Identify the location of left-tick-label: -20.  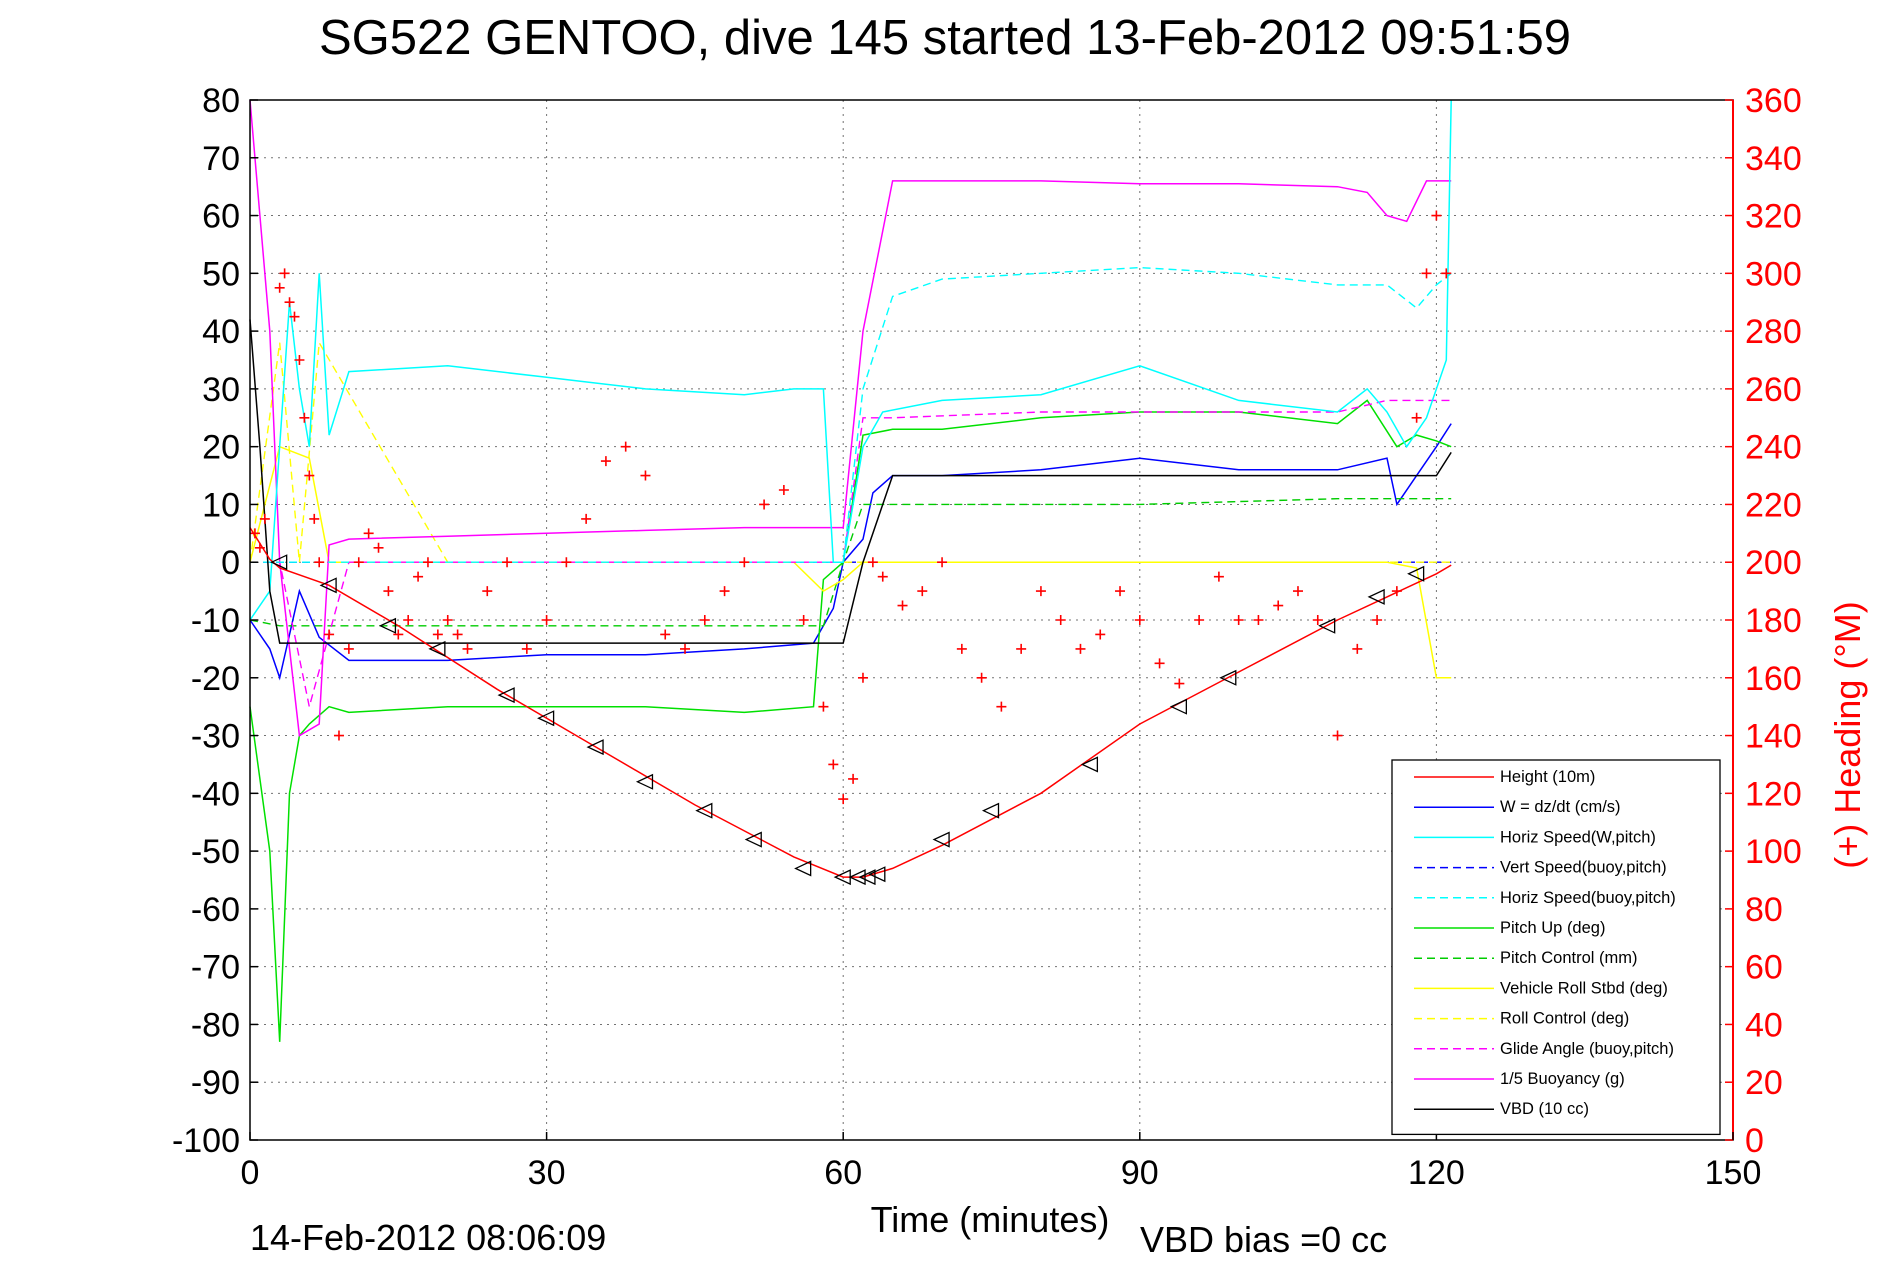
(215, 679).